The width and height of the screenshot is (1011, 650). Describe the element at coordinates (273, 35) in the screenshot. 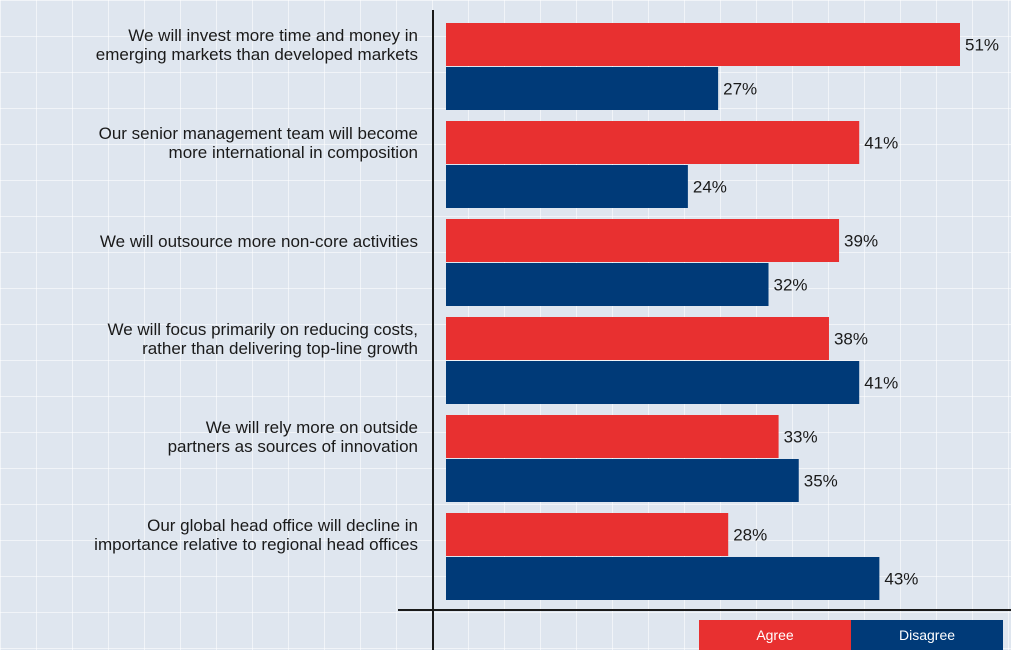

I see `category-label-1-line-1: We will invest more time and money in` at that location.